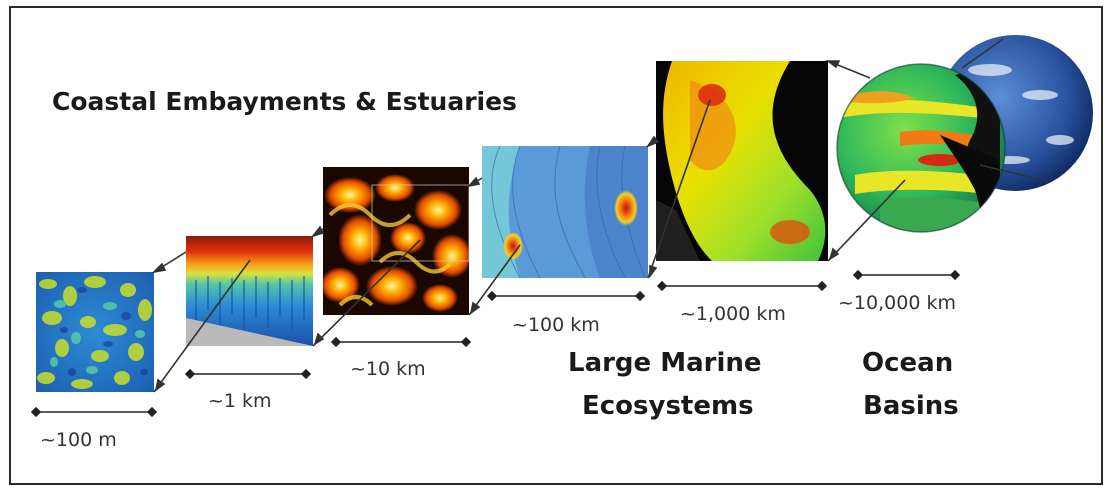 Image resolution: width=1107 pixels, height=489 pixels. What do you see at coordinates (396, 241) in the screenshot?
I see `panel-10km-eddies` at bounding box center [396, 241].